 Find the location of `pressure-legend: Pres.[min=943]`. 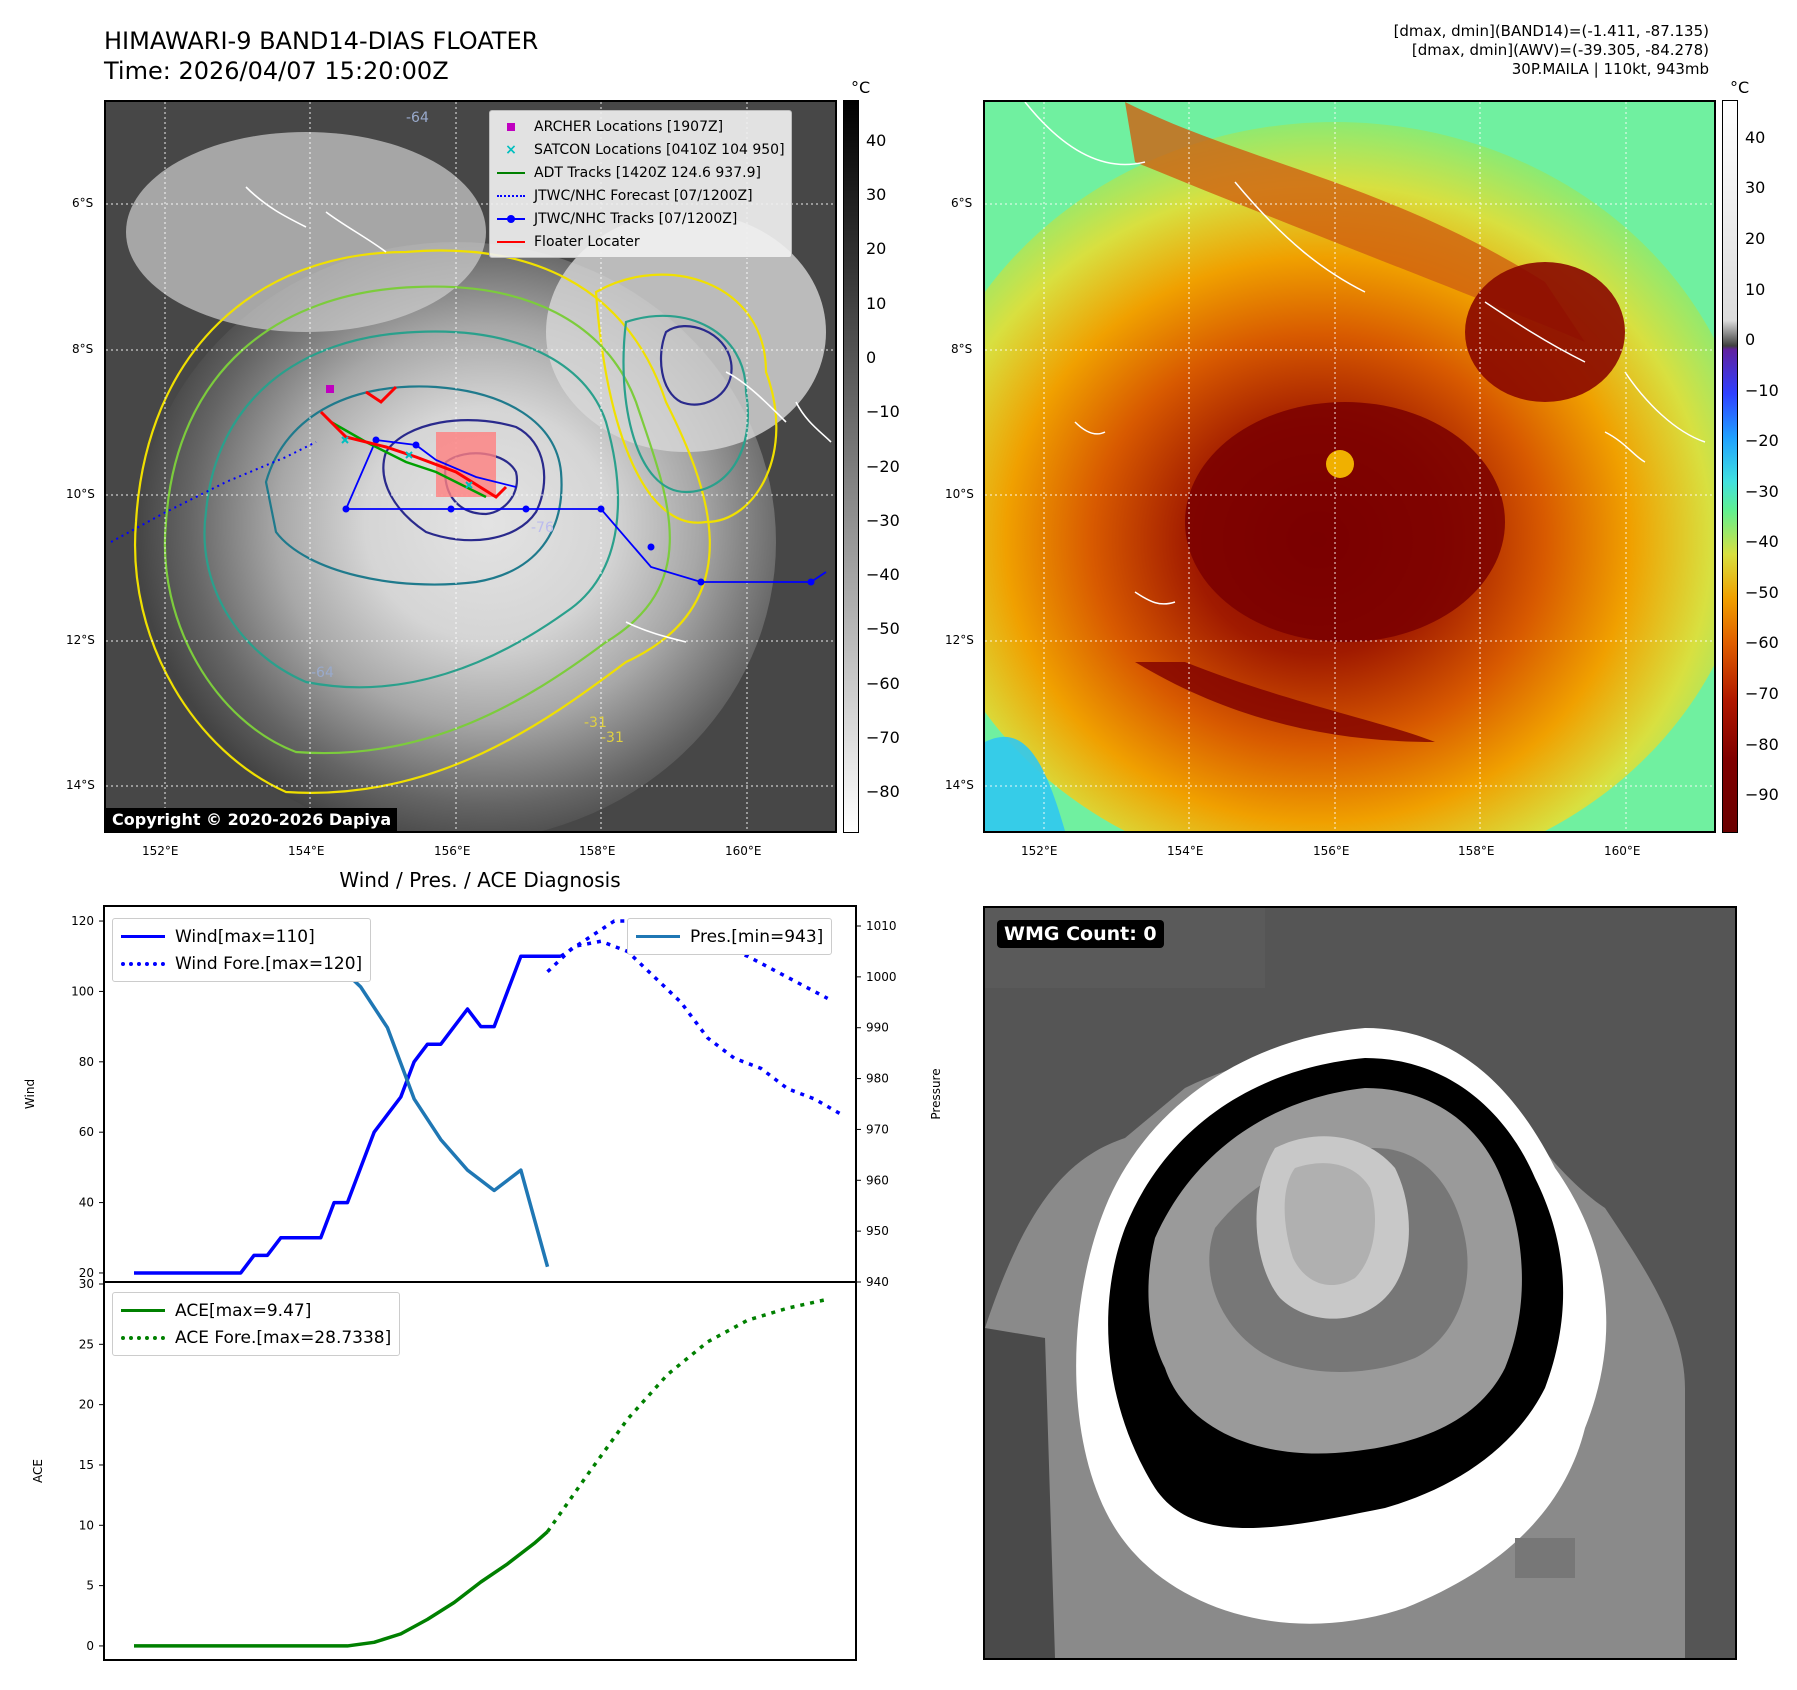

pressure-legend: Pres.[min=943] is located at coordinates (730, 936).